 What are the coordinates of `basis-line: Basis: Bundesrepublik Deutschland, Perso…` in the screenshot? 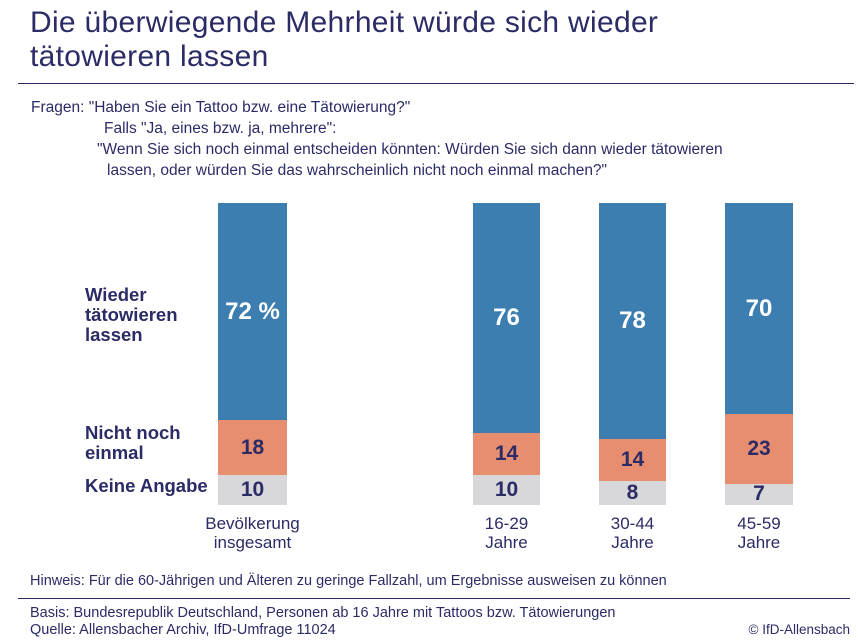 It's located at (323, 613).